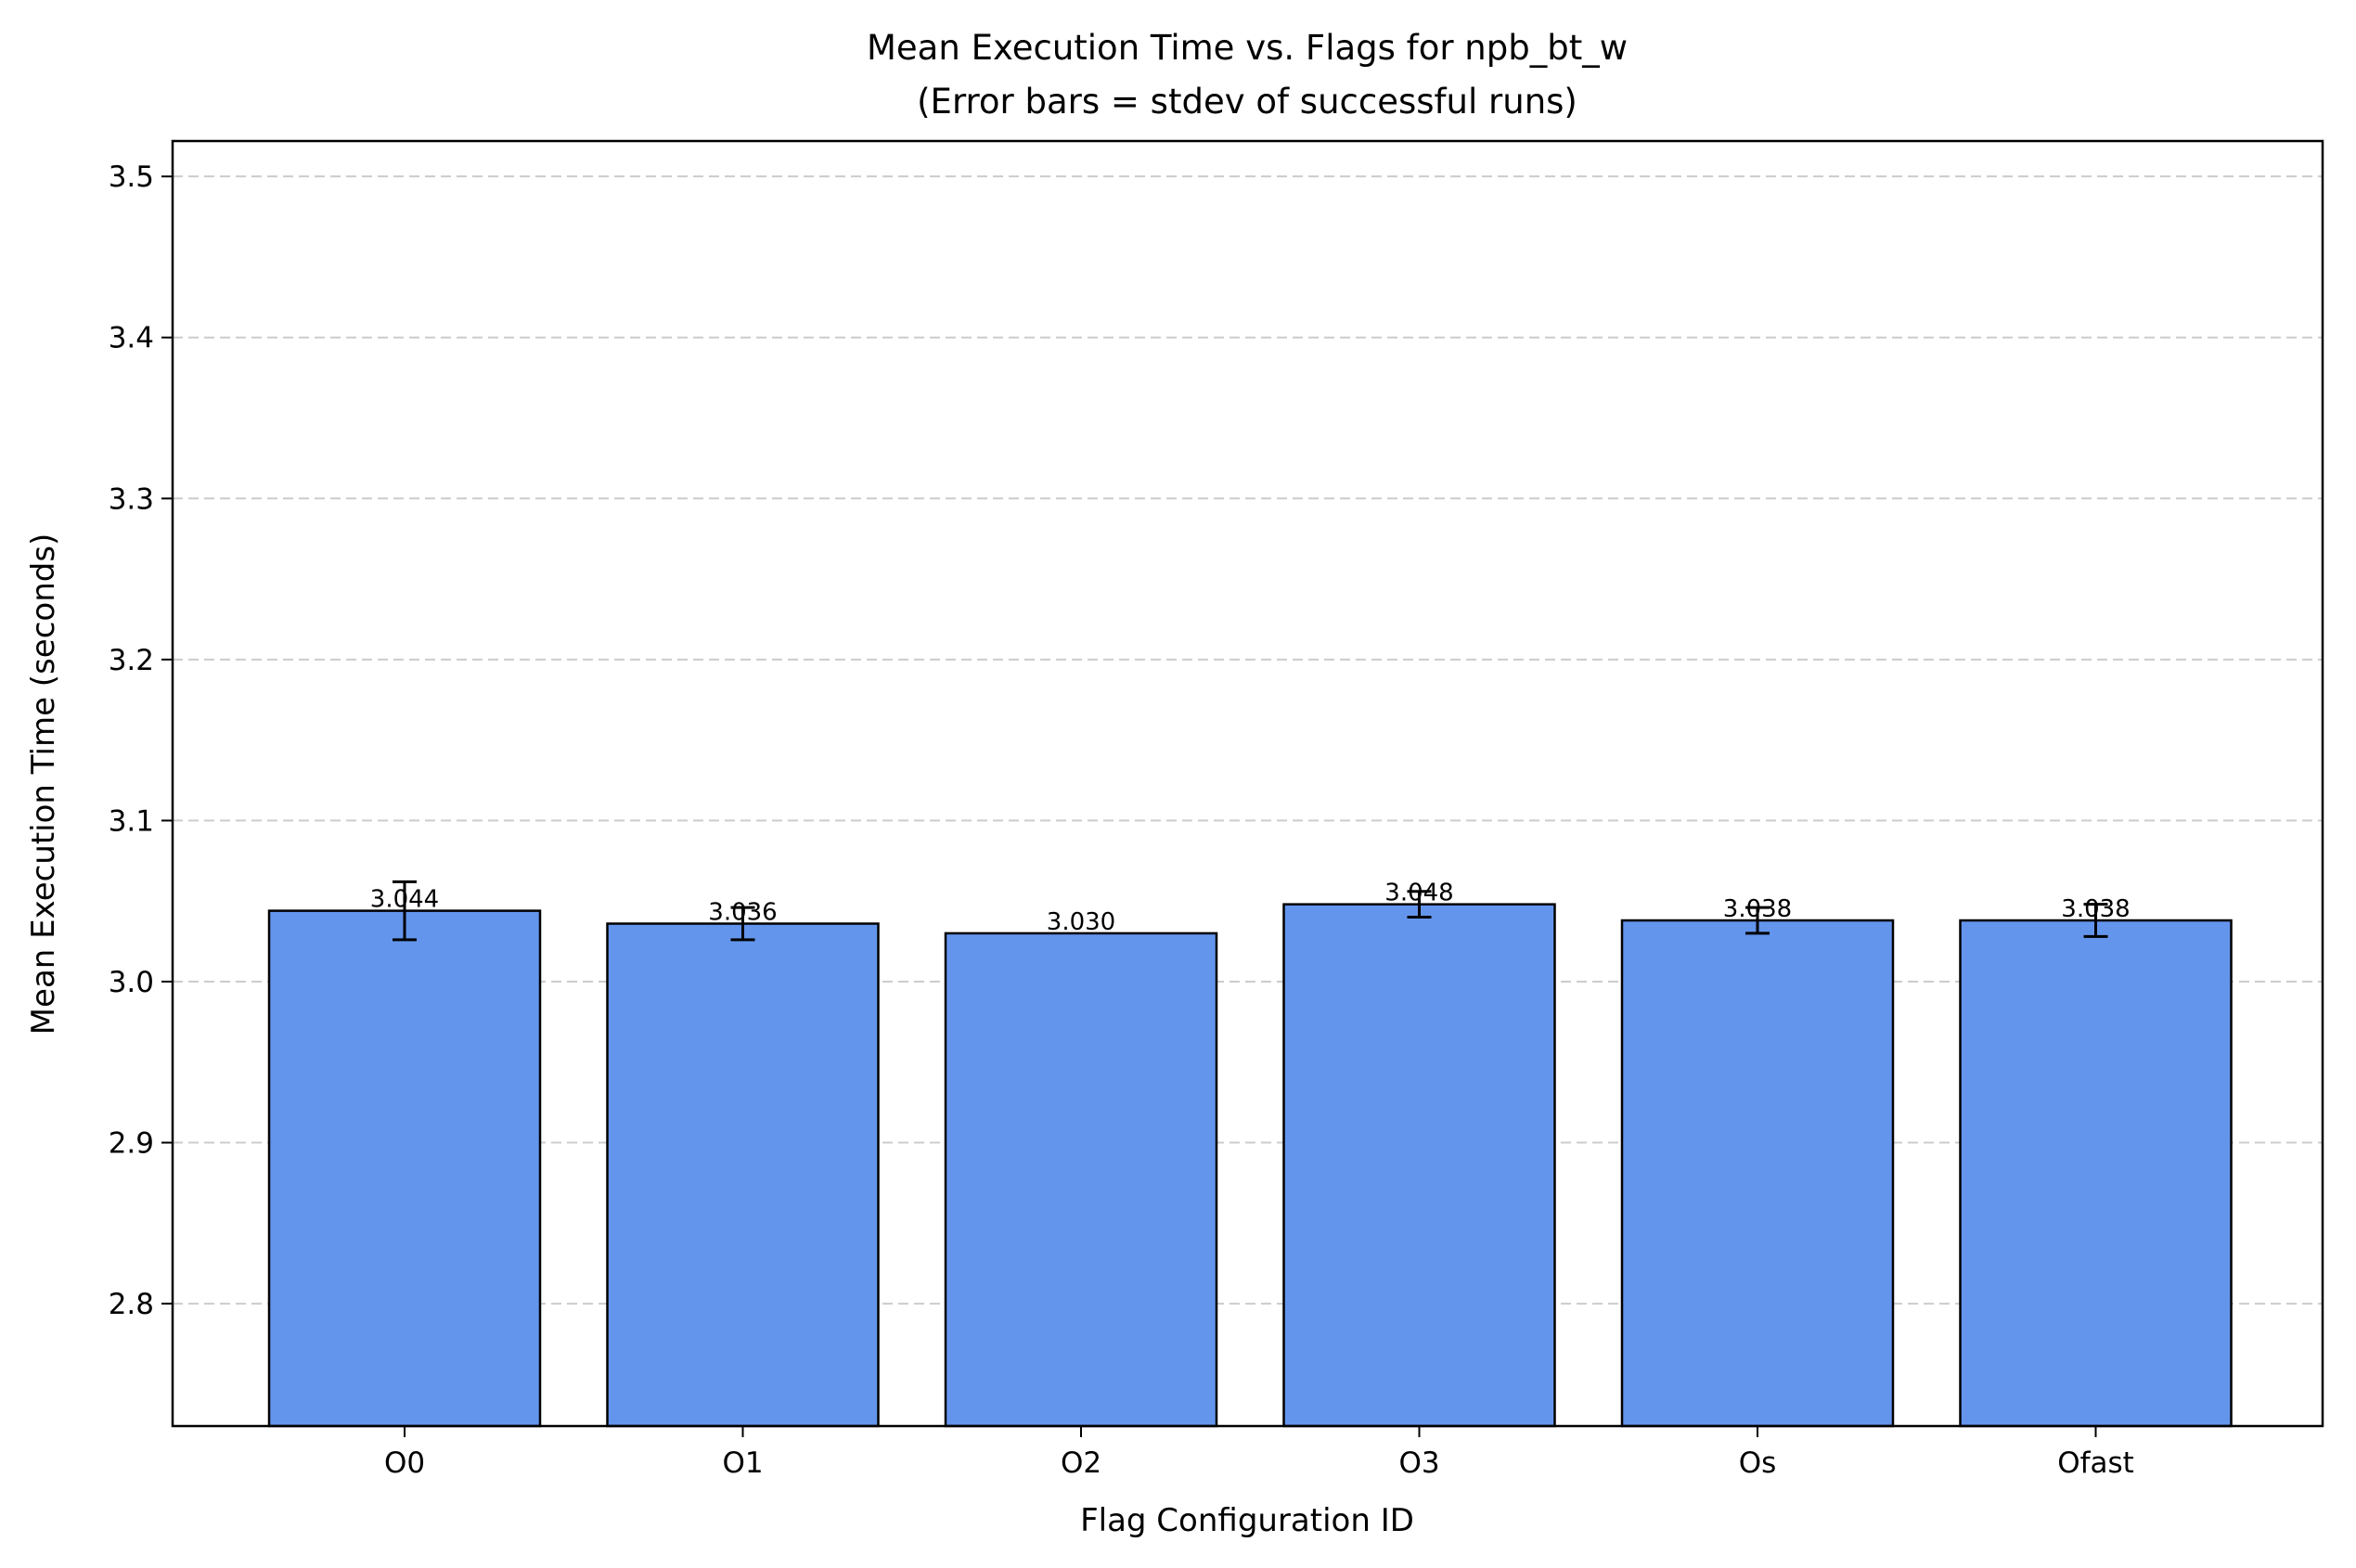 The image size is (2356, 1568). I want to click on x-axis-label: Flag Configuration ID, so click(1247, 1520).